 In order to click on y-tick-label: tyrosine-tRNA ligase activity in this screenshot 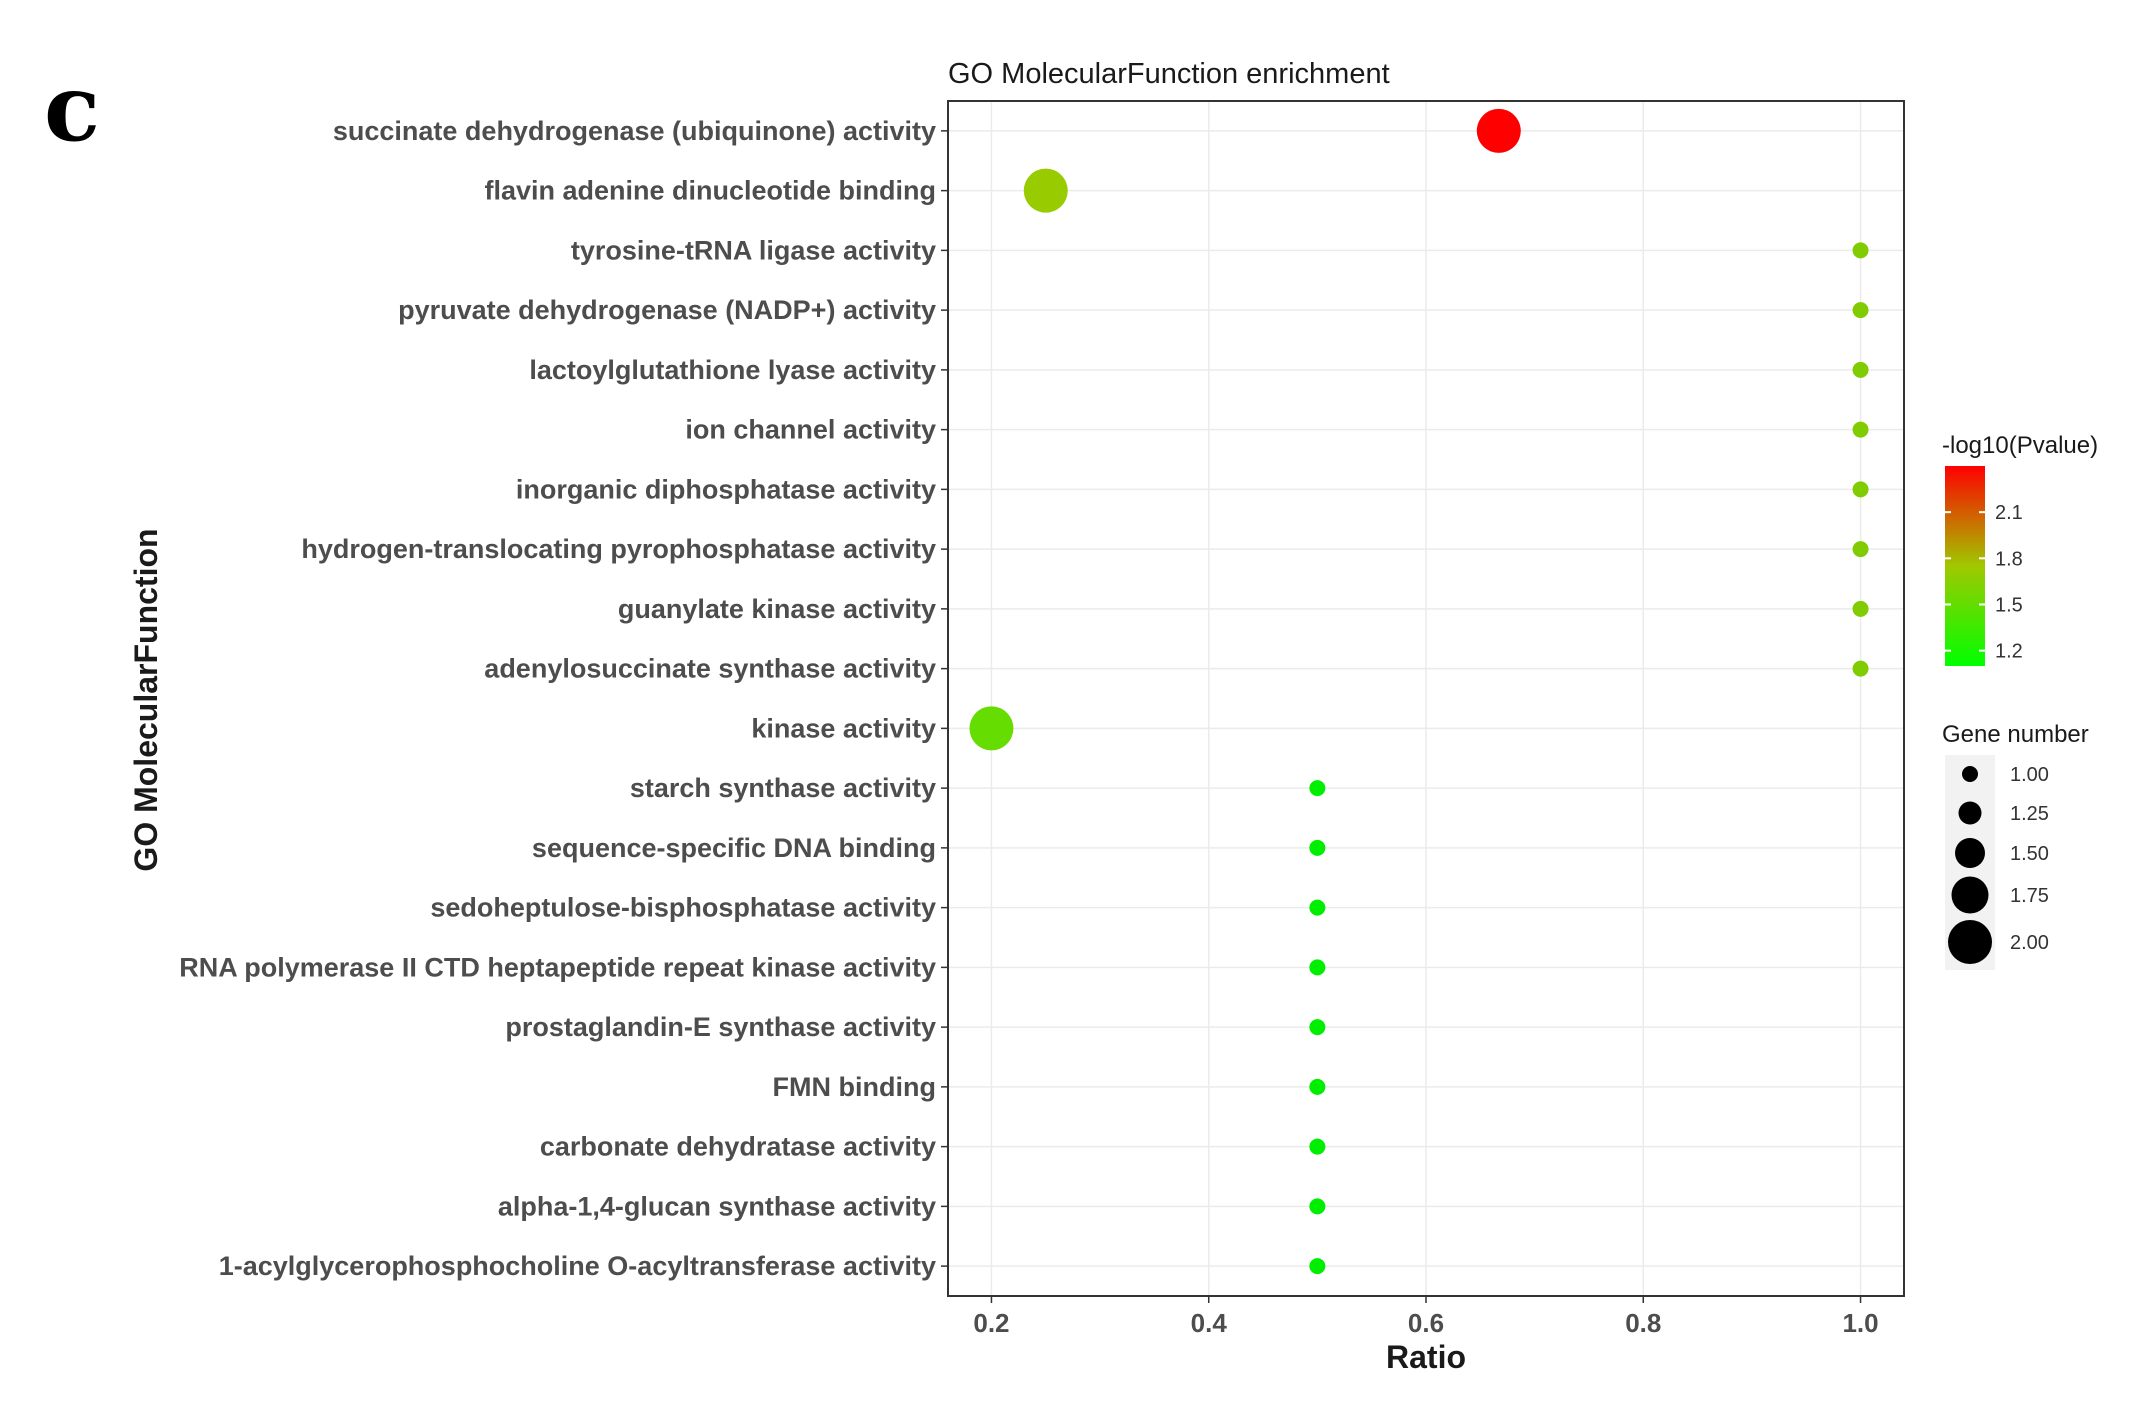, I will do `click(753, 250)`.